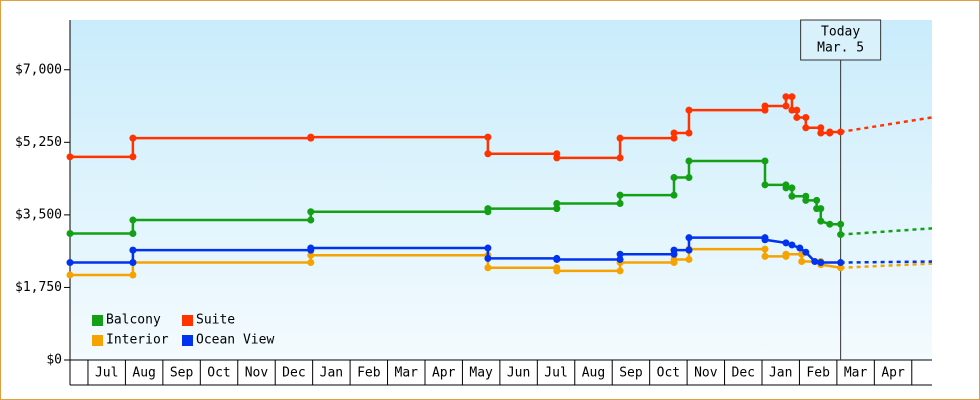  I want to click on legend-label: Balcony, so click(133, 320).